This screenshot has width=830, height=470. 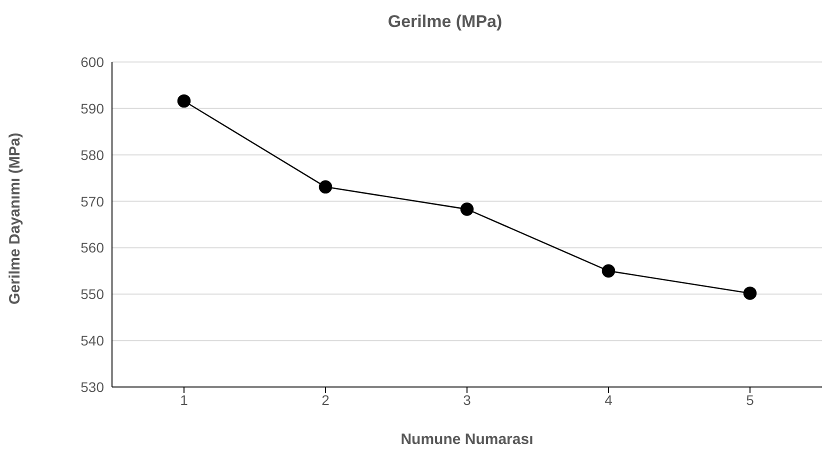 I want to click on chart-title: Gerilme (MPa), so click(x=445, y=22).